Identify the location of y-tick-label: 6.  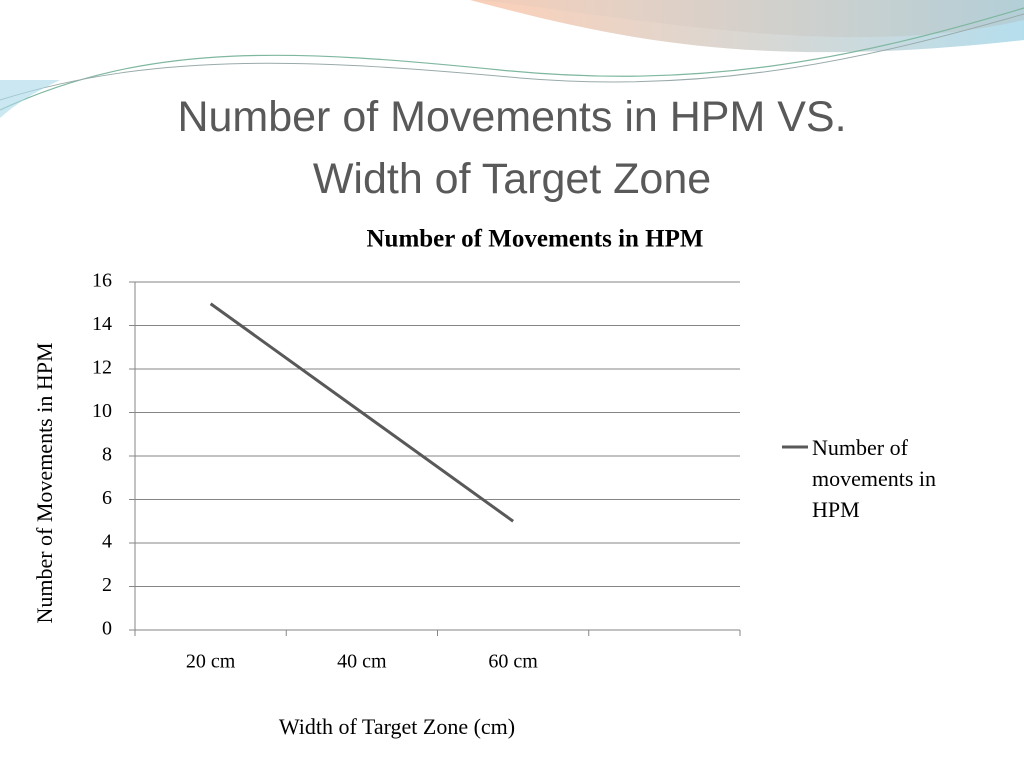
(107, 498).